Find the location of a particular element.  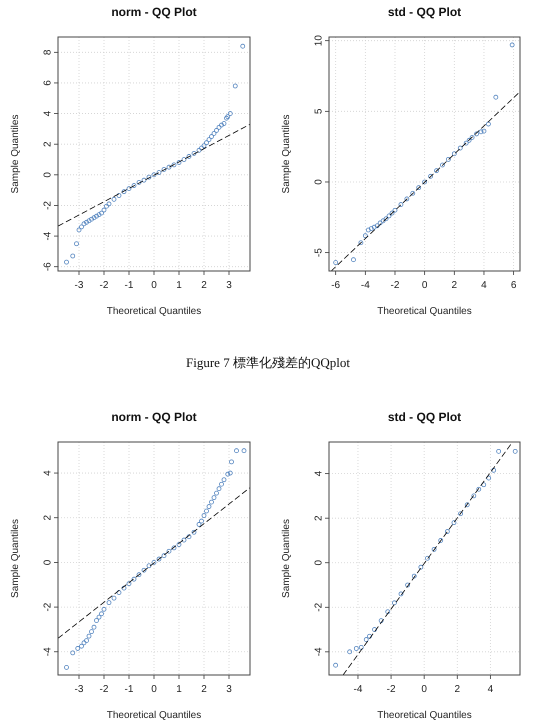

caption: Figure 7 標準化殘差的QQplot is located at coordinates (268, 362).